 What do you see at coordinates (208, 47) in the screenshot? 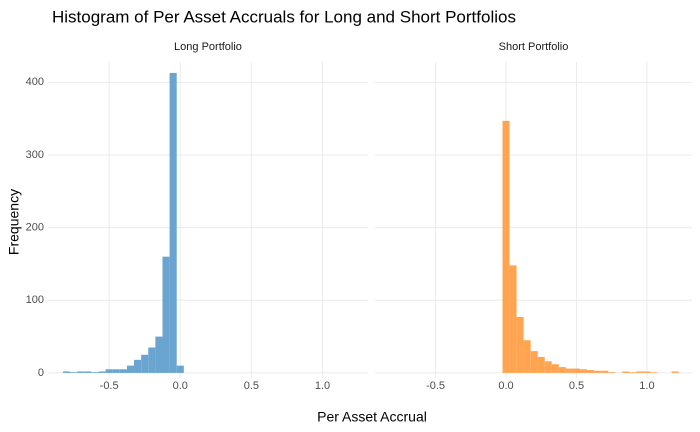
I see `strip-title: Long Portfolio` at bounding box center [208, 47].